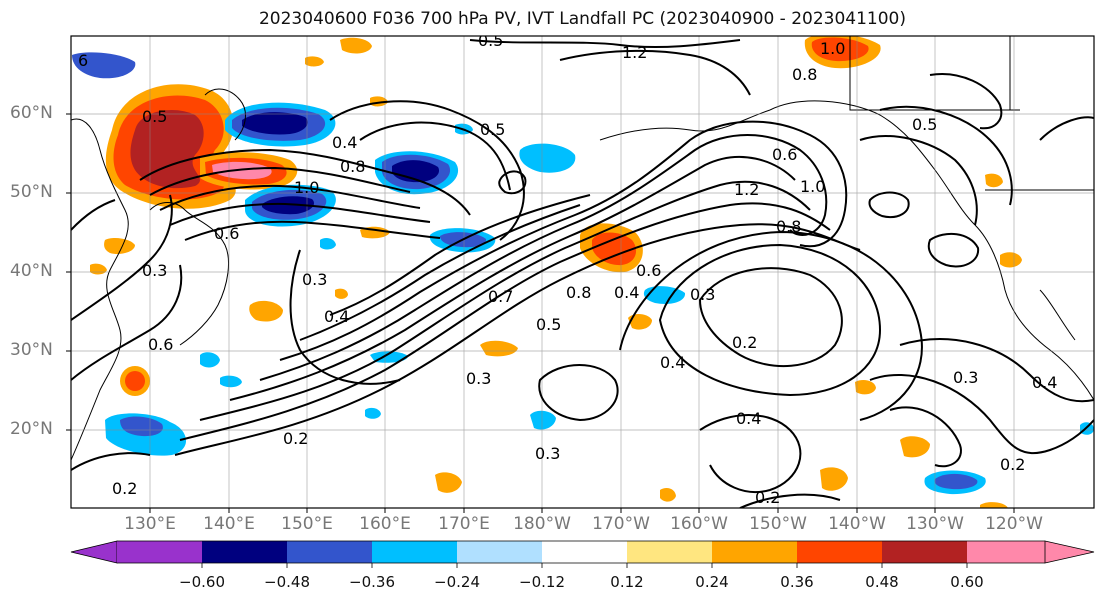  Describe the element at coordinates (202, 582) in the screenshot. I see `colorbar-tick-label: −0.60` at that location.